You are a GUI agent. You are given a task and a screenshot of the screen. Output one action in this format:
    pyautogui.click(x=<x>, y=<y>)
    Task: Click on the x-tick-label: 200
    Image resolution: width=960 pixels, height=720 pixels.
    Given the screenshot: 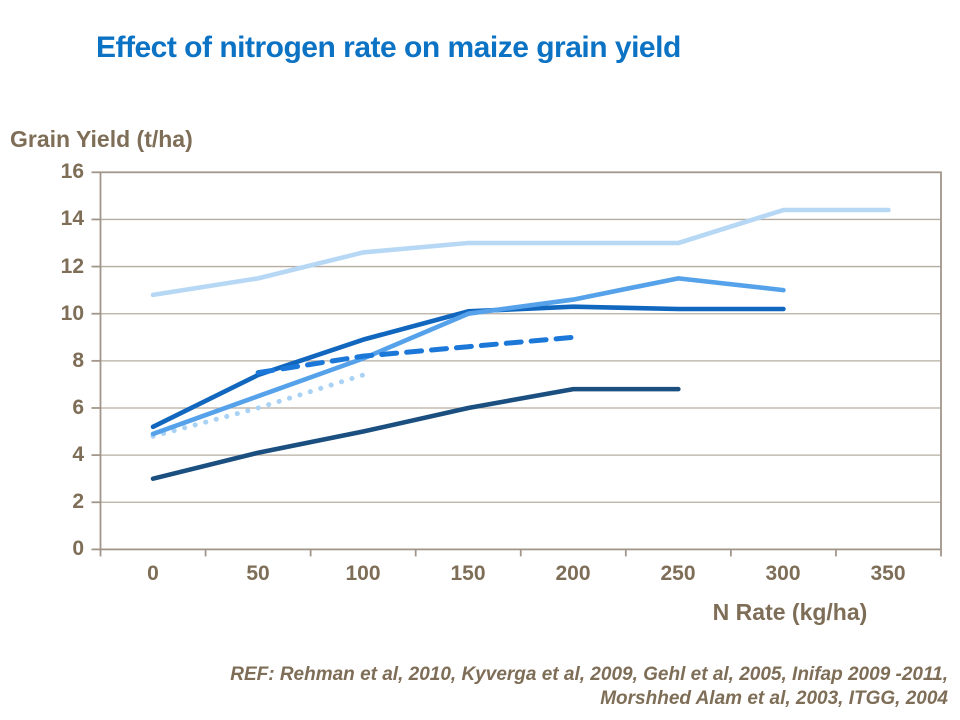 What is the action you would take?
    pyautogui.click(x=573, y=573)
    